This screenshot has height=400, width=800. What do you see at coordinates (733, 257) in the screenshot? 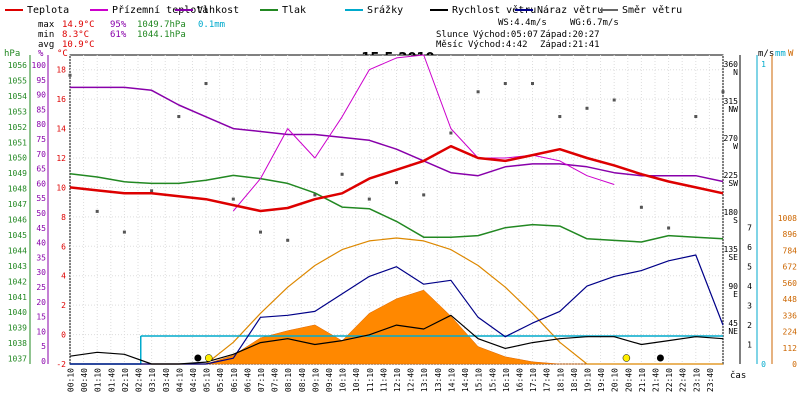
I see `direction-tick-label: SE` at bounding box center [733, 257].